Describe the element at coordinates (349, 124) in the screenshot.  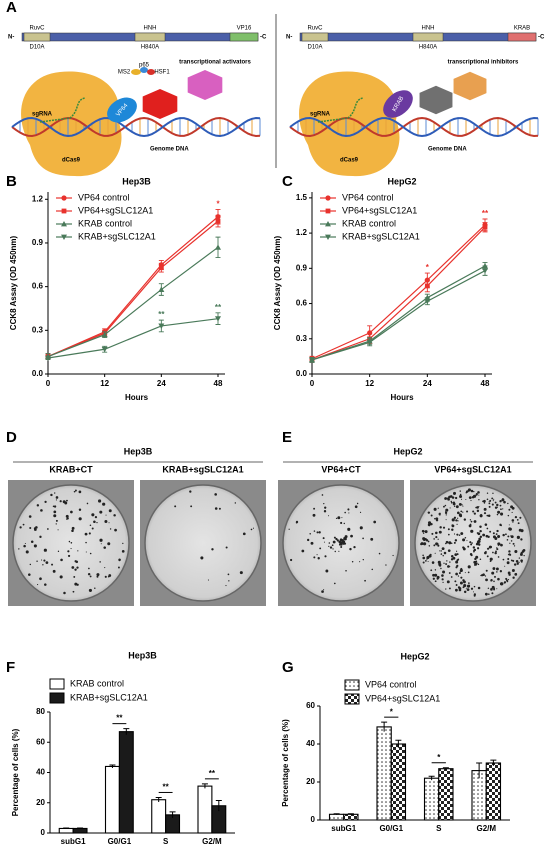
I see `dcas9` at that location.